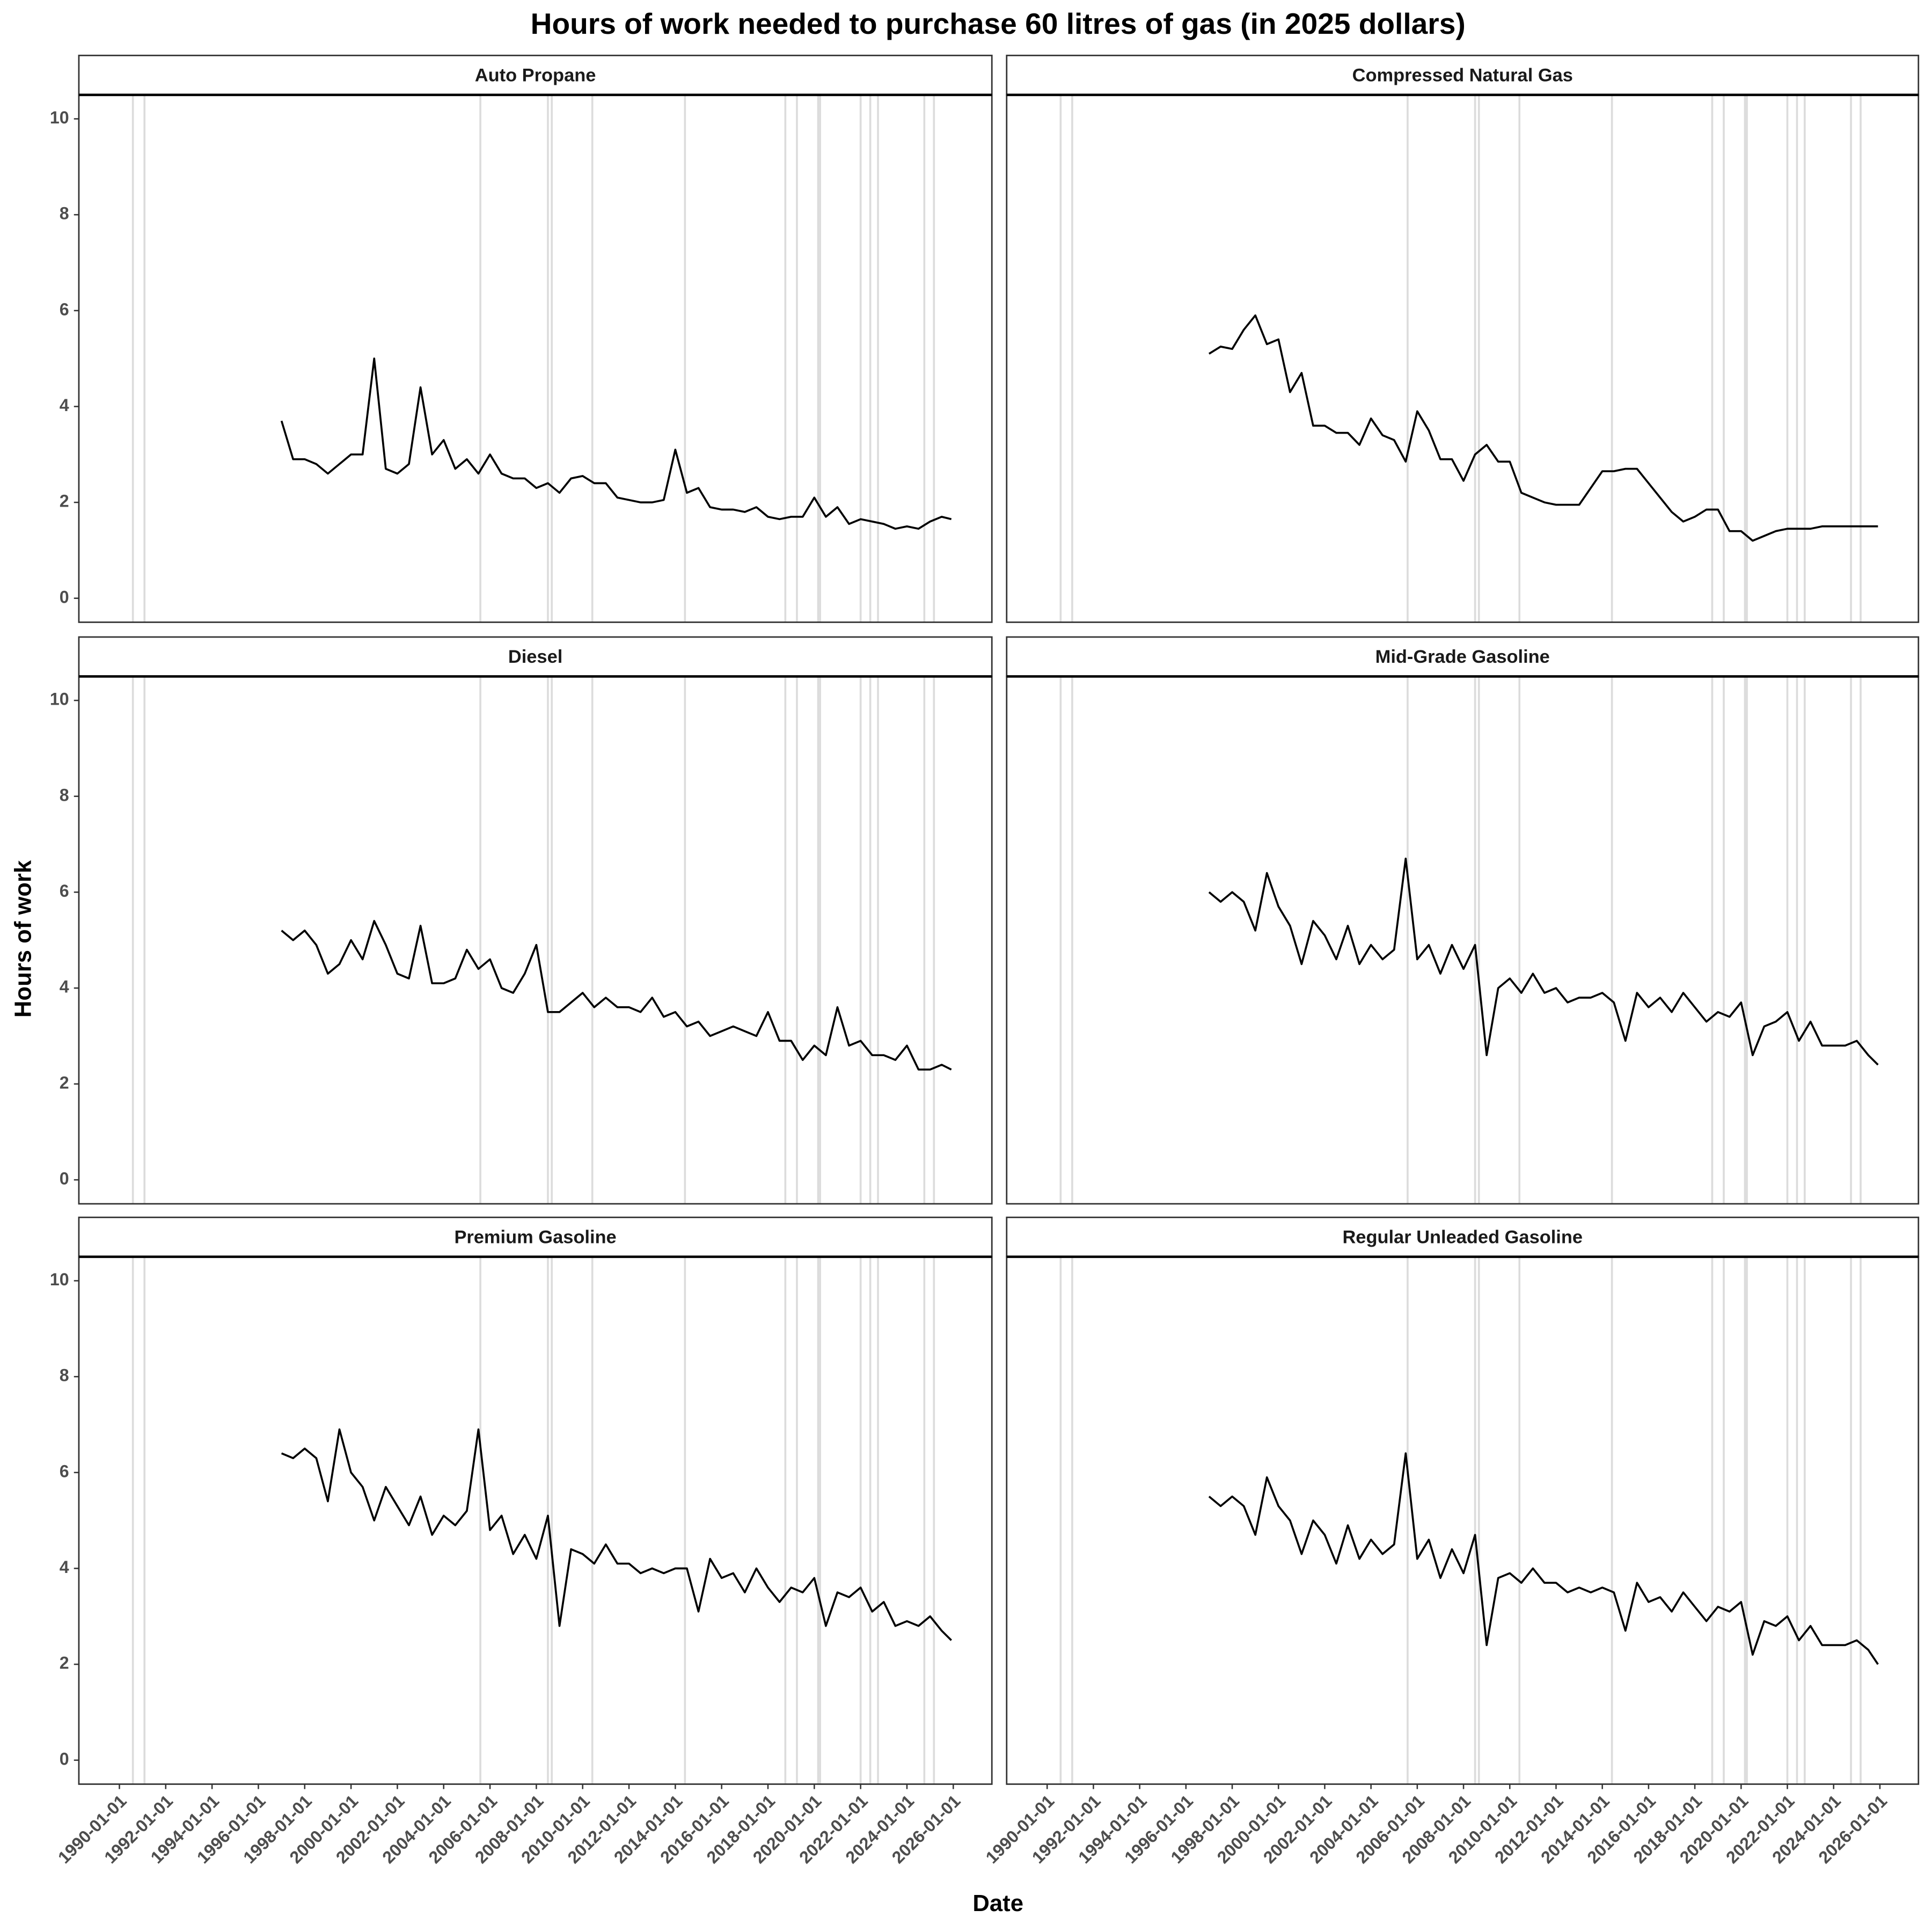 This screenshot has height=1932, width=1932. What do you see at coordinates (23, 939) in the screenshot?
I see `y-axis-title: Hours of work` at bounding box center [23, 939].